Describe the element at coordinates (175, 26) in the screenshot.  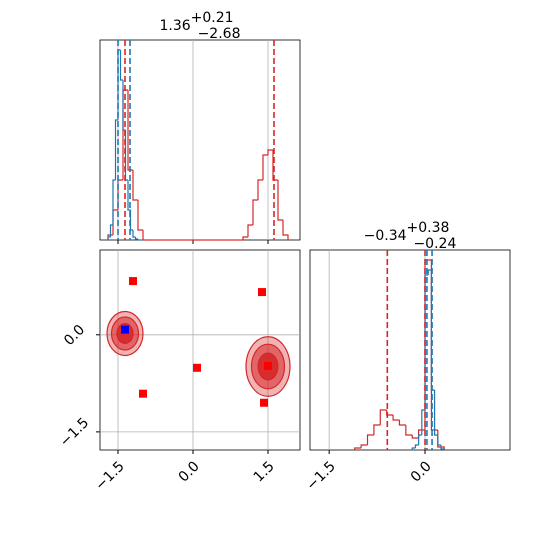
I see `title-value: 1.36` at that location.